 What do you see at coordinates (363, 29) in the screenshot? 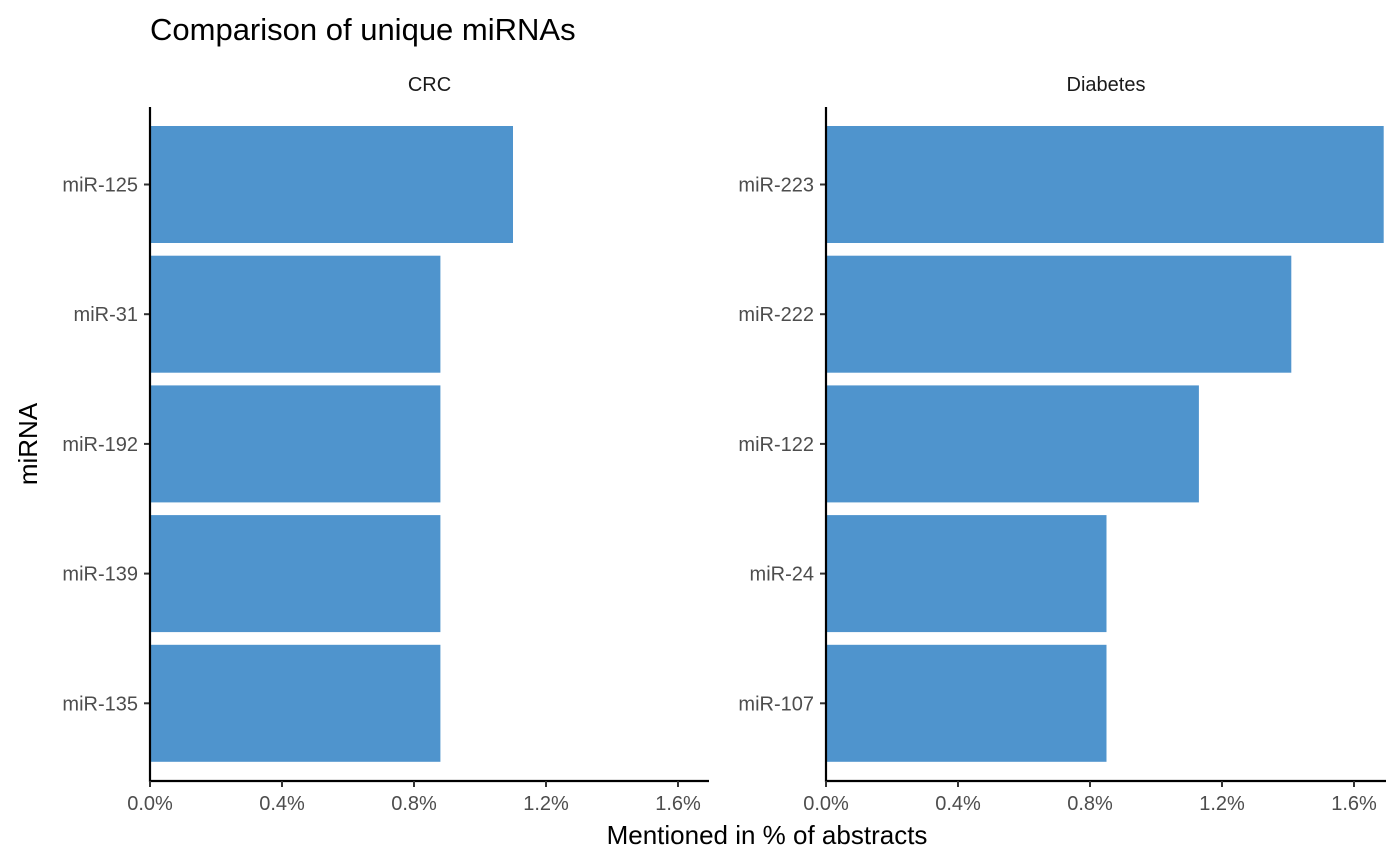
I see `chart-title: Comparison of unique miRNAs` at bounding box center [363, 29].